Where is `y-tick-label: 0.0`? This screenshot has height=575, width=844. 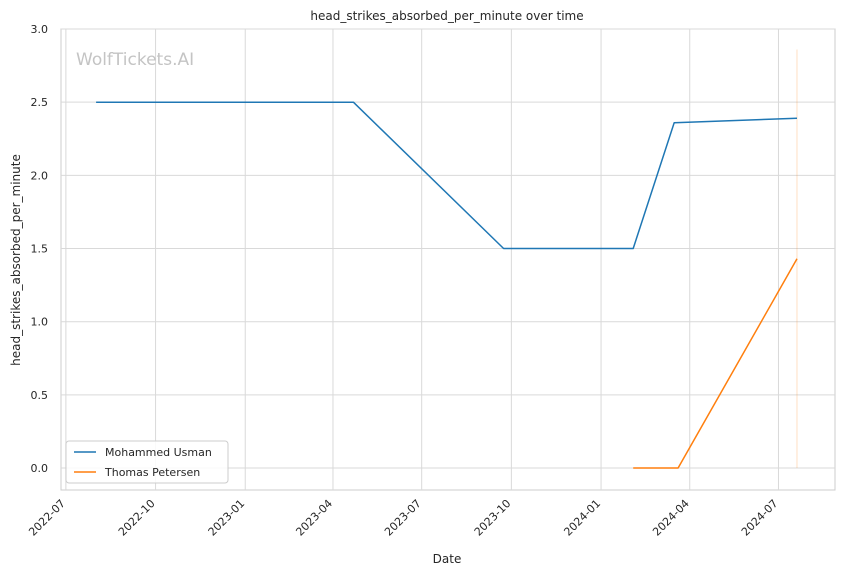 y-tick-label: 0.0 is located at coordinates (40, 468).